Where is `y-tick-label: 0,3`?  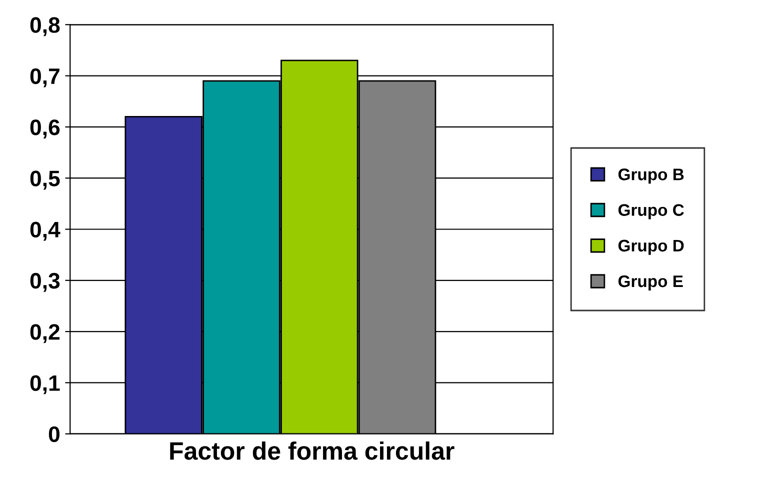 y-tick-label: 0,3 is located at coordinates (45, 282).